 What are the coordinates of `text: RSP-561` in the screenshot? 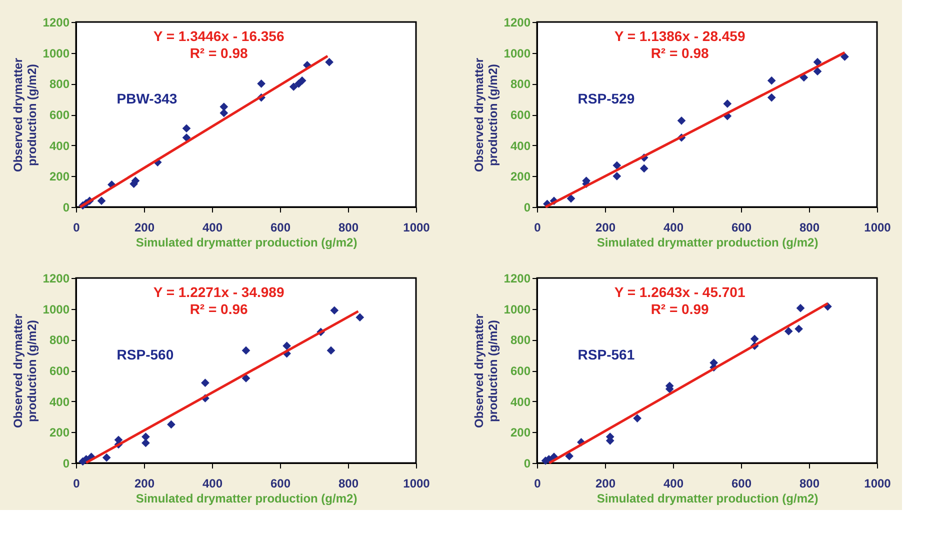 It's located at (606, 354).